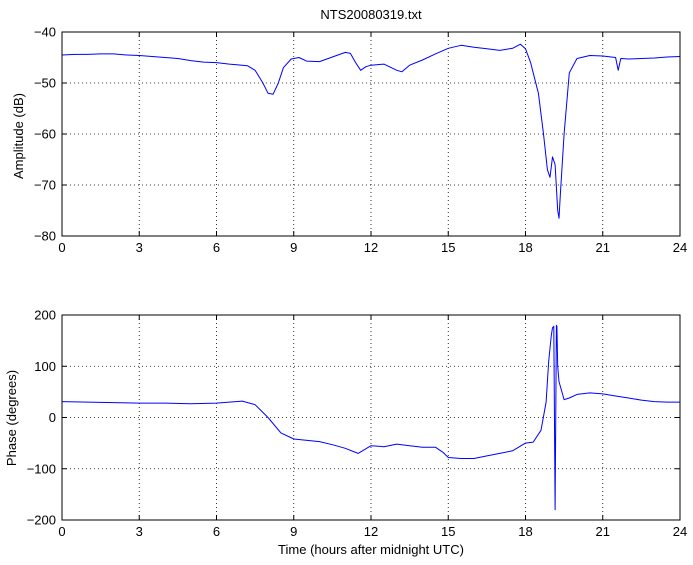 The width and height of the screenshot is (693, 565). What do you see at coordinates (45, 83) in the screenshot?
I see `y-tick-label: −50` at bounding box center [45, 83].